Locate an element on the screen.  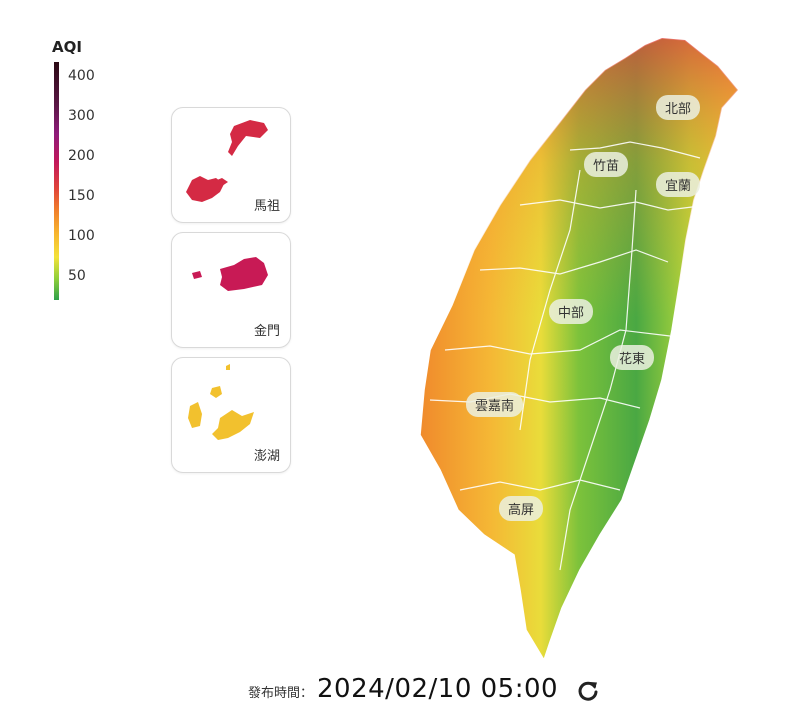
kinmen-islands-shape is located at coordinates (230, 274).